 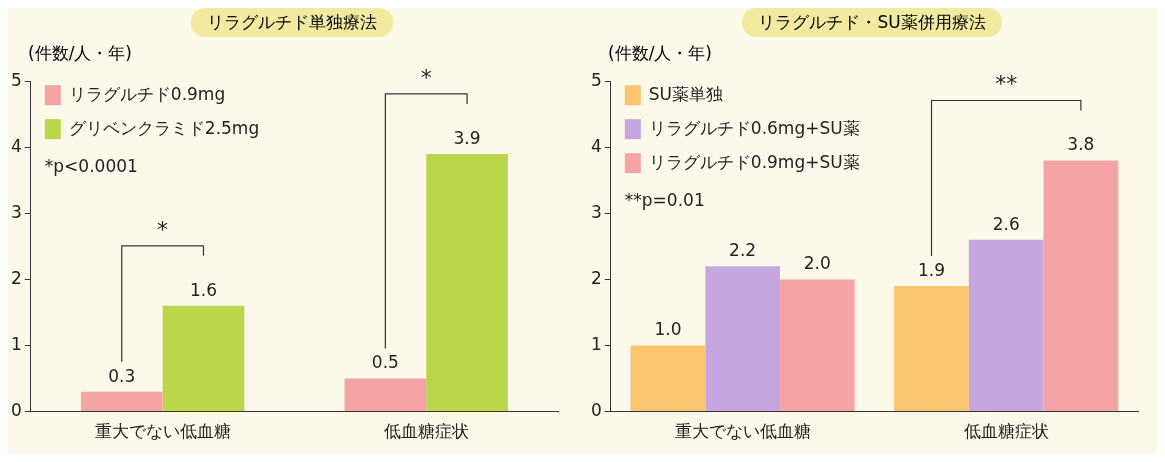 I want to click on data-label: 2.2, so click(x=743, y=250).